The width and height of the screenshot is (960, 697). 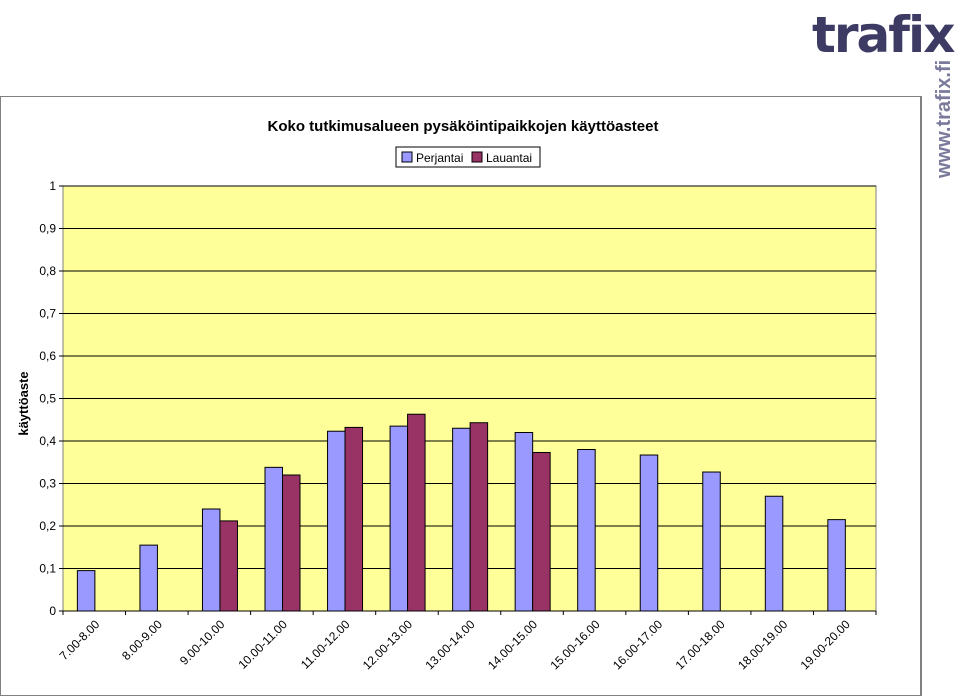 I want to click on x-tick-label: 9.00-10.00, so click(x=202, y=642).